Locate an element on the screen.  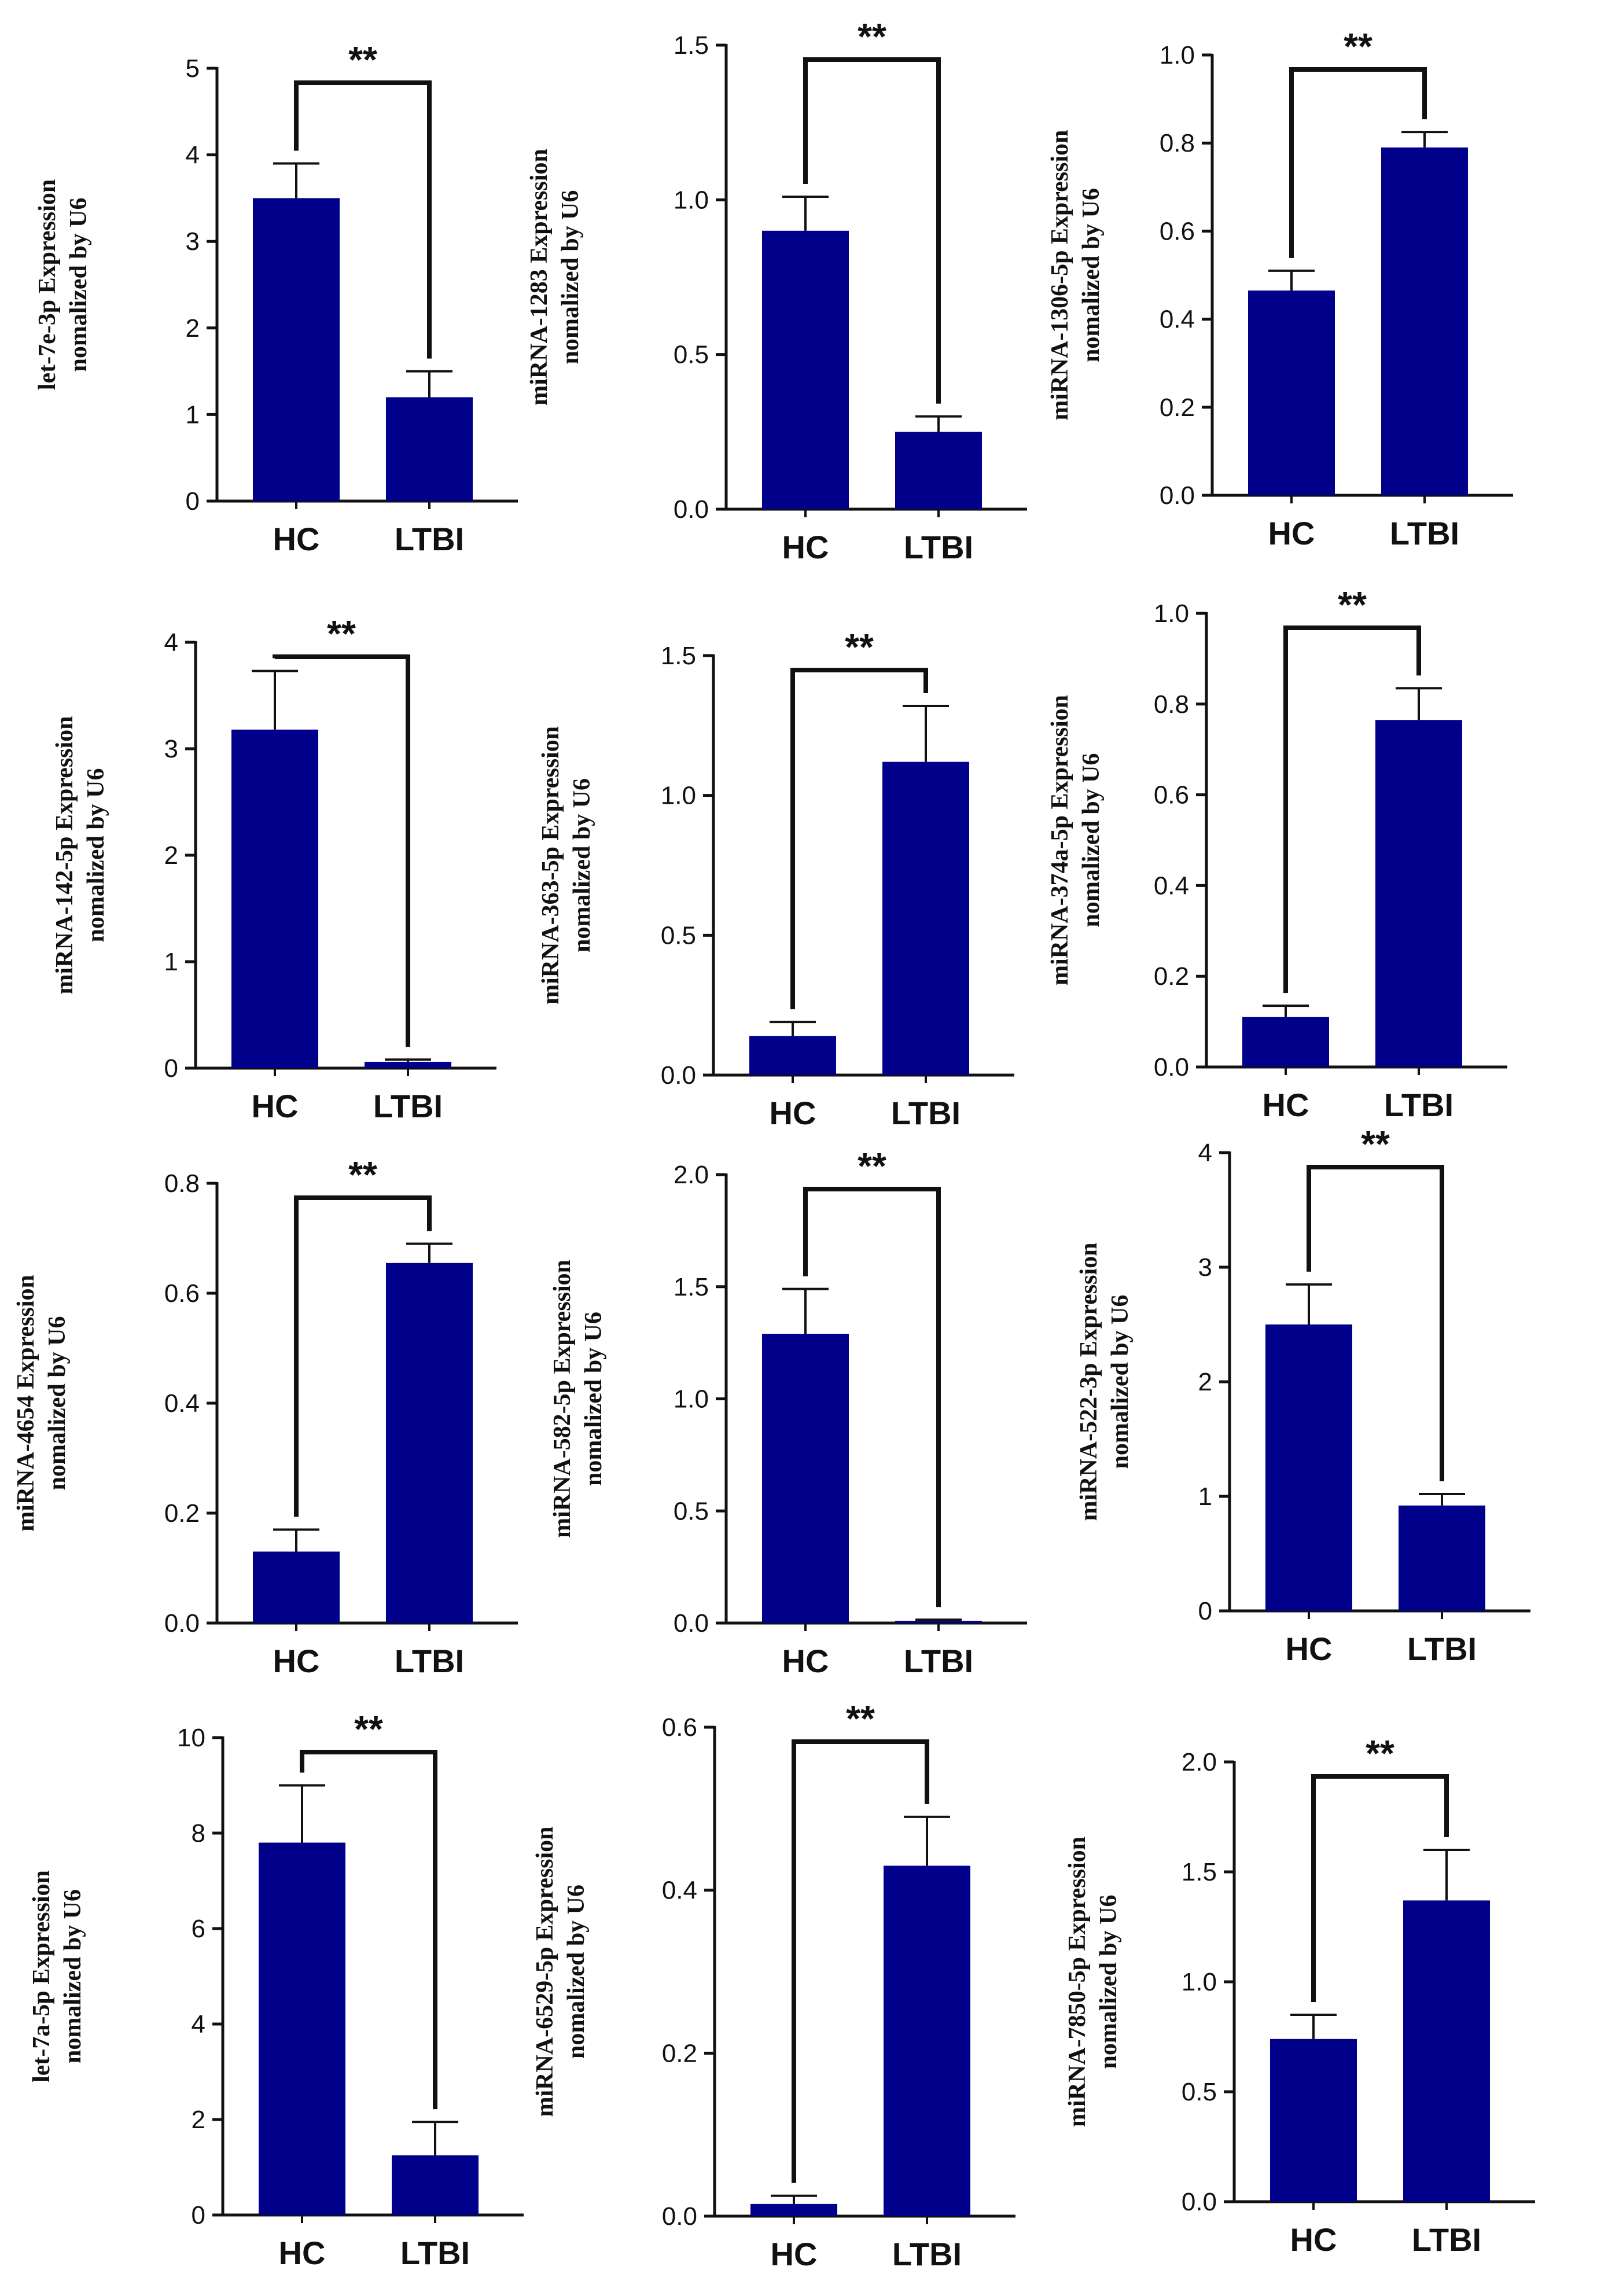
y-tick-label: 0.5 is located at coordinates (1199, 2092).